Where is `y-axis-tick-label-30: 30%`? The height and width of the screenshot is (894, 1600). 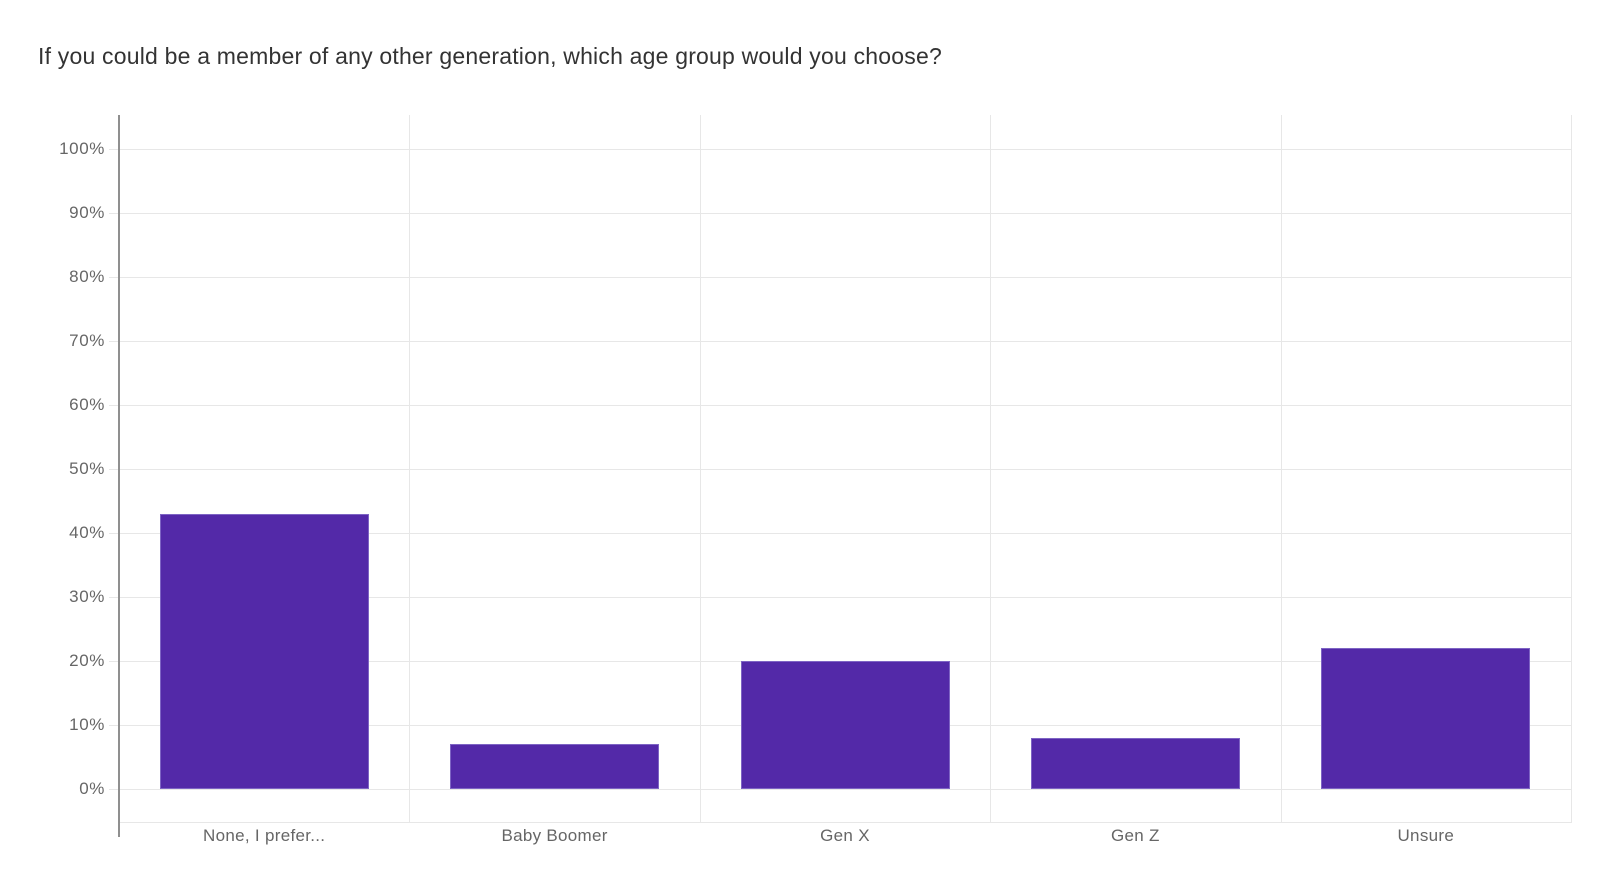 y-axis-tick-label-30: 30% is located at coordinates (87, 596).